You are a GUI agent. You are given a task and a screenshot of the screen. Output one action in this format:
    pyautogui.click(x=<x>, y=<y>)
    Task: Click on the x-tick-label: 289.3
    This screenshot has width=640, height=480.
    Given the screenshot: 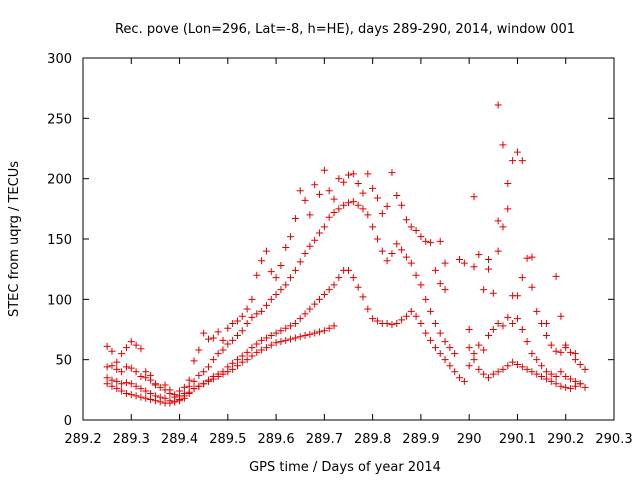 What is the action you would take?
    pyautogui.click(x=131, y=439)
    